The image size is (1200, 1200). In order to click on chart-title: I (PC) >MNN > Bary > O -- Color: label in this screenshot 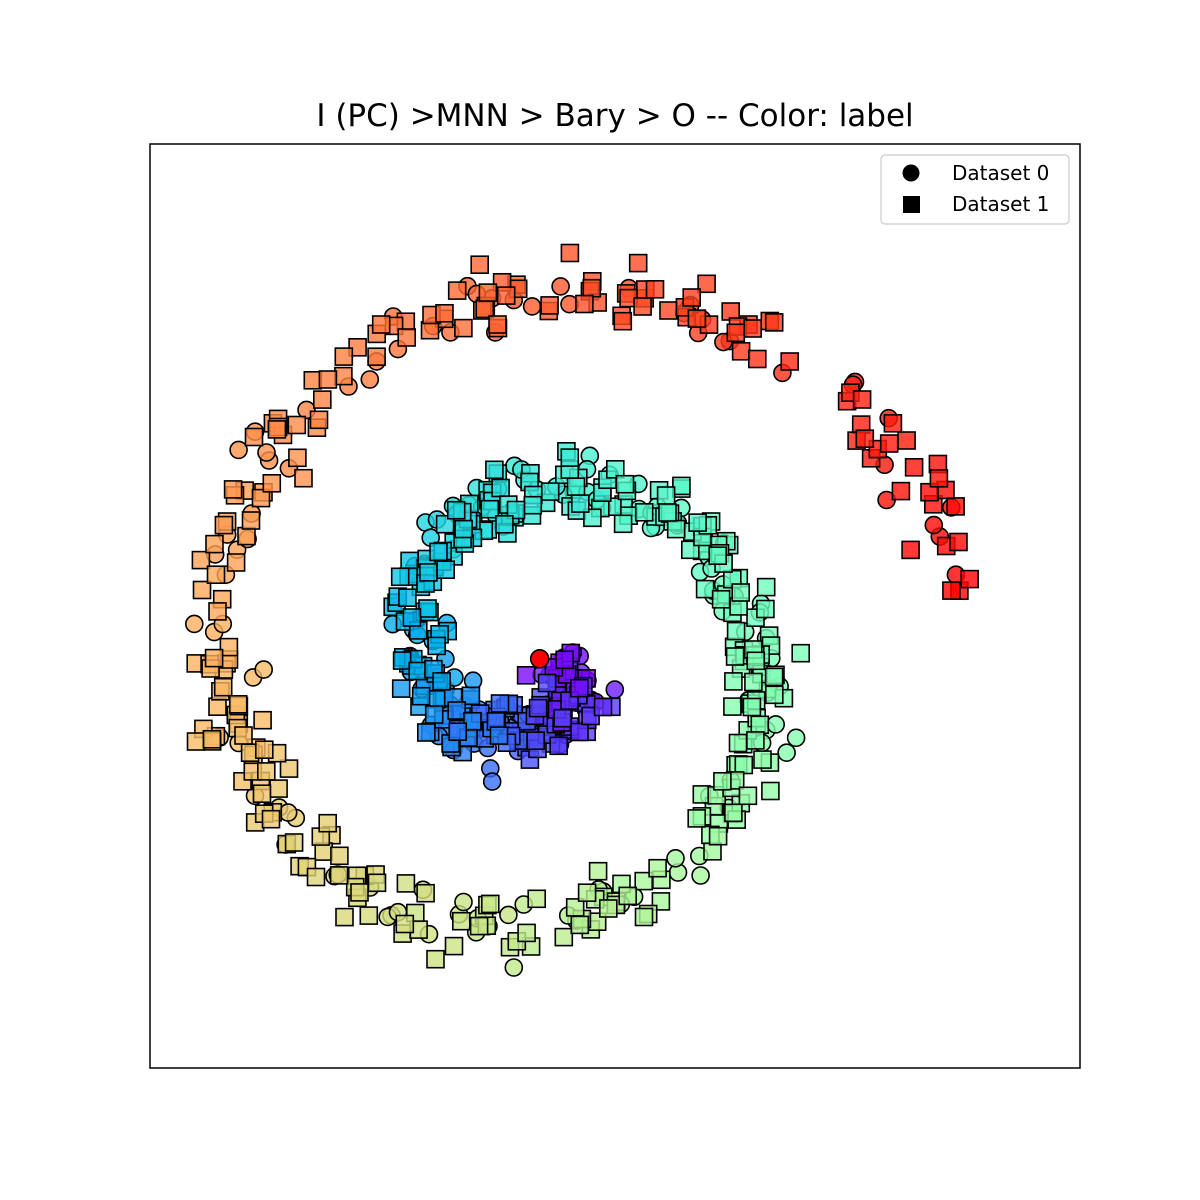, I will do `click(614, 116)`.